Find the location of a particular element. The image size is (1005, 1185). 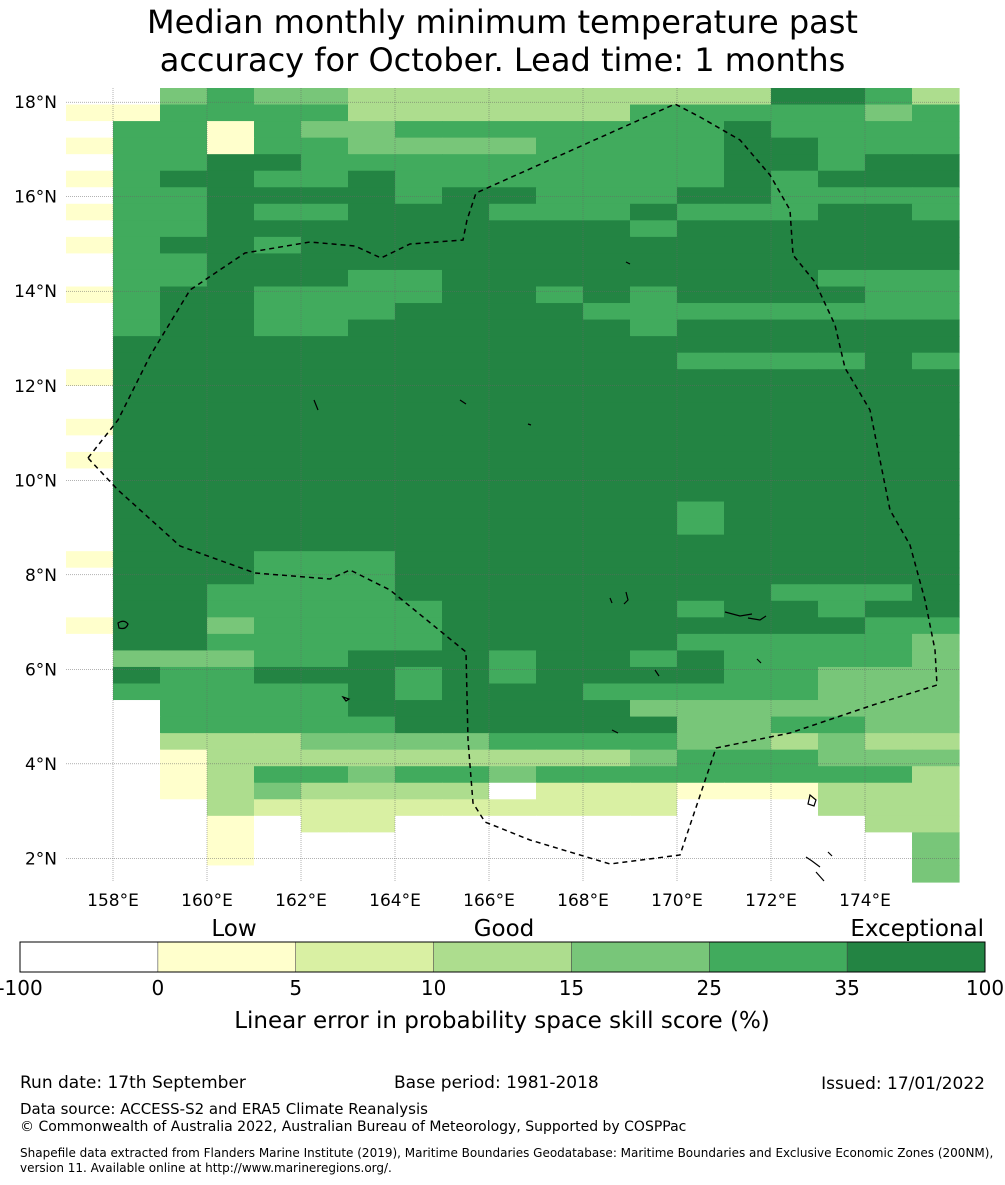

run-date: Run date: 17th September is located at coordinates (133, 1083).